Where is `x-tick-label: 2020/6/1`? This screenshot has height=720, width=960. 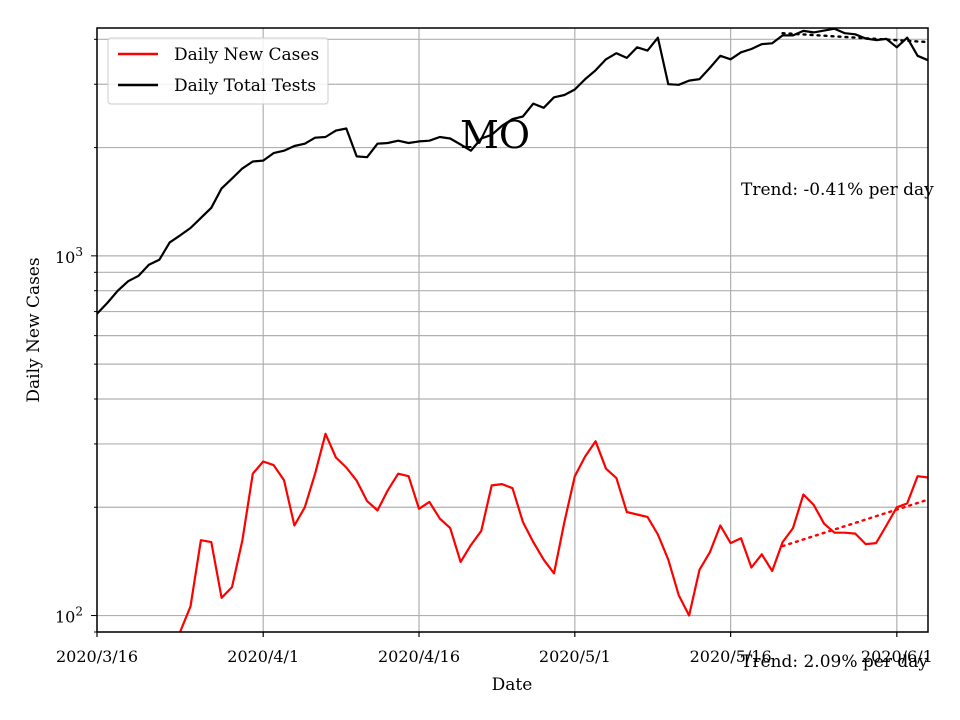 x-tick-label: 2020/6/1 is located at coordinates (897, 656).